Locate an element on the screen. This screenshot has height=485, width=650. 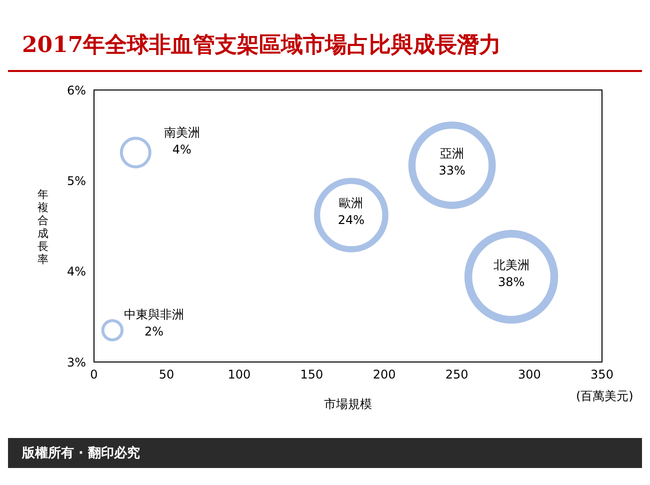
y-tick-label: 4% is located at coordinates (76, 271).